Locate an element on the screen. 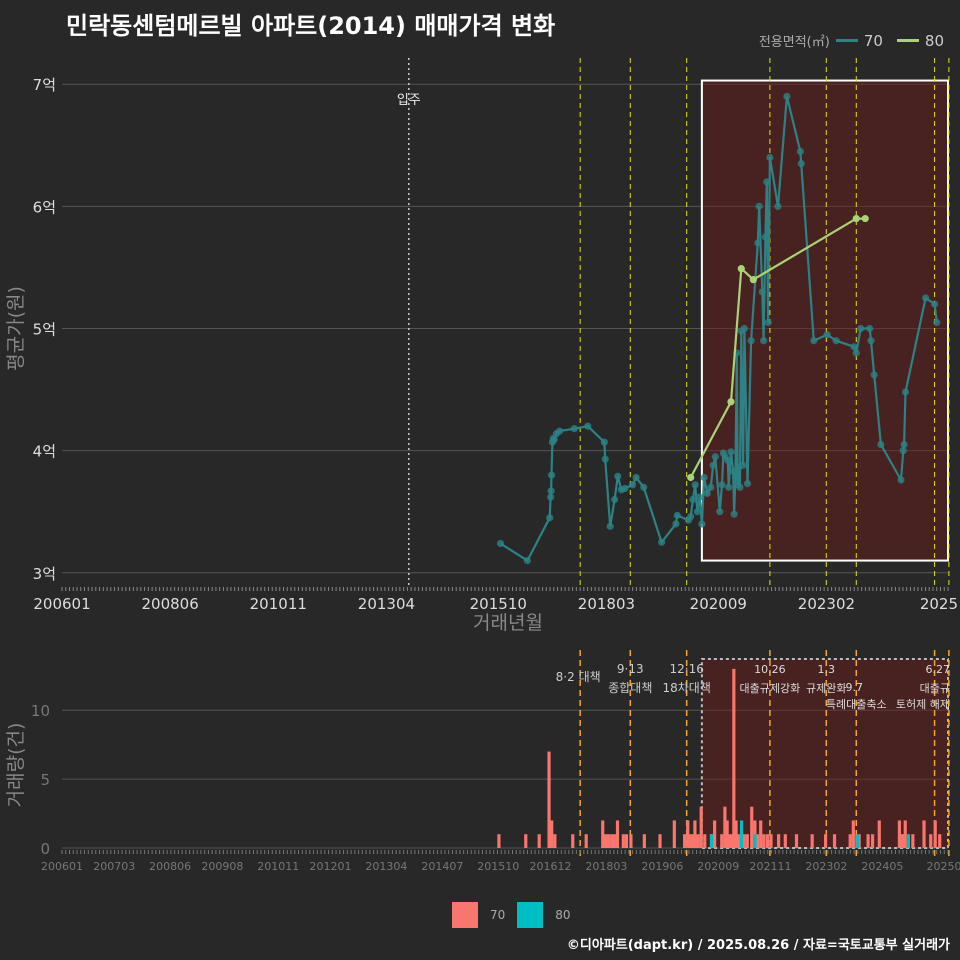  bar-x-tick-label: 200703 is located at coordinates (114, 866).